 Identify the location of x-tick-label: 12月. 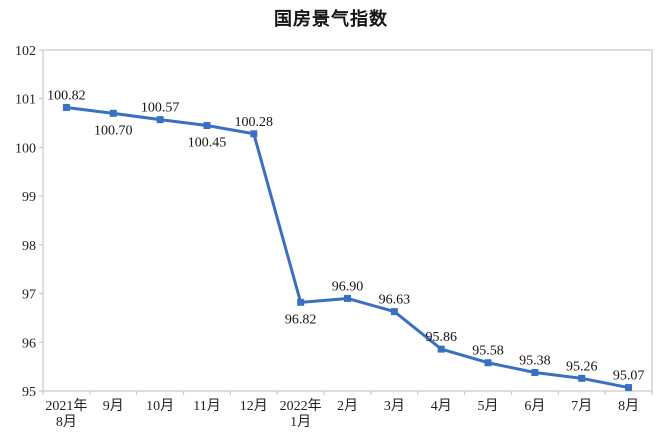
(254, 406).